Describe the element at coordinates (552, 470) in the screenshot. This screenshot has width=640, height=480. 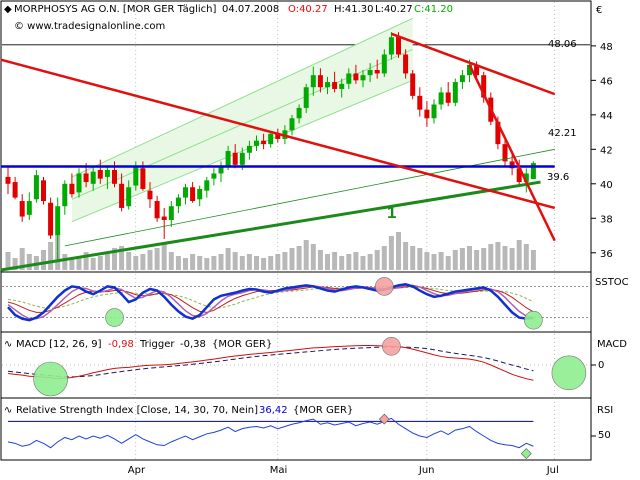
I see `x-tick-label: Jul` at that location.